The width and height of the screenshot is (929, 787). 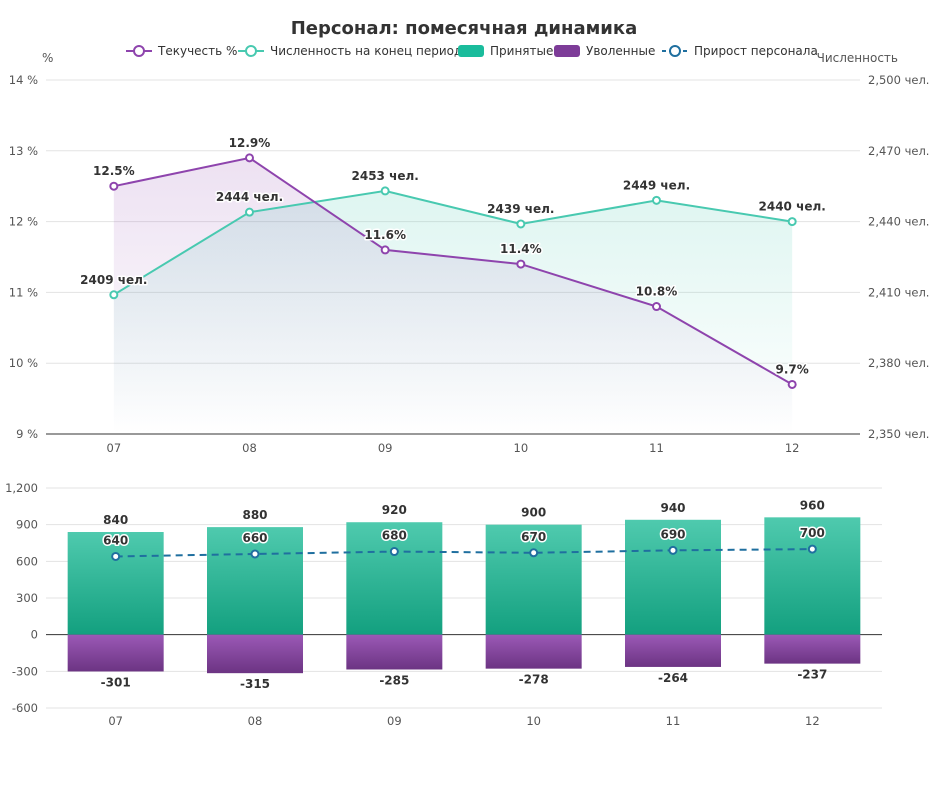 I want to click on right-tick-label: 2,380 чел., so click(x=898, y=363).